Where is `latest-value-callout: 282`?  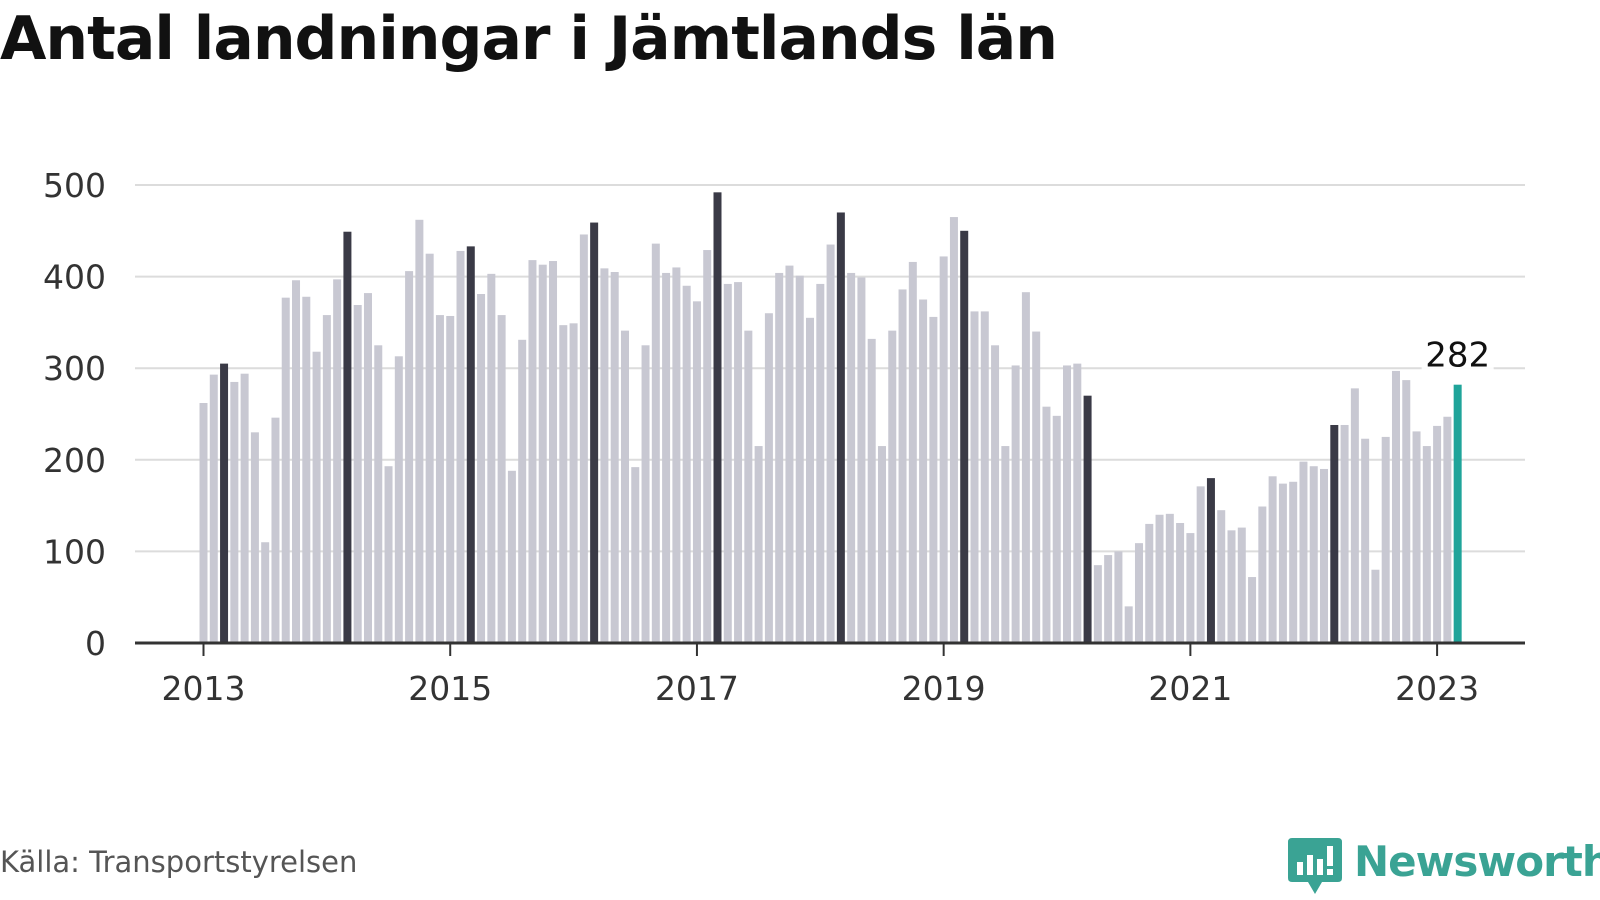 latest-value-callout: 282 is located at coordinates (1457, 355).